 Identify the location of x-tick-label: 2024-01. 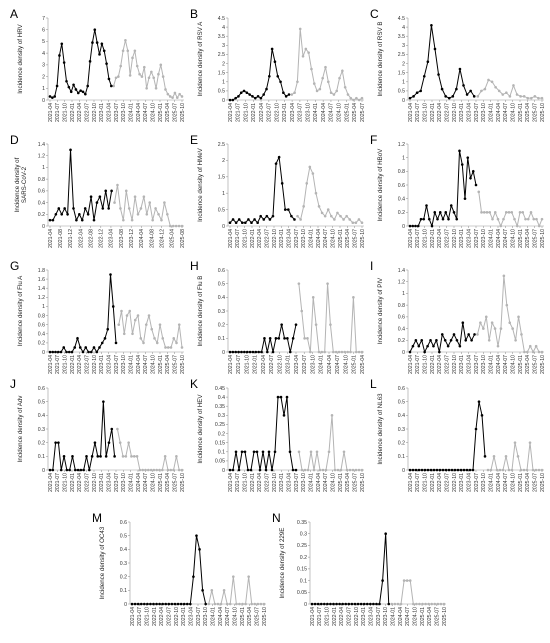
(491, 482).